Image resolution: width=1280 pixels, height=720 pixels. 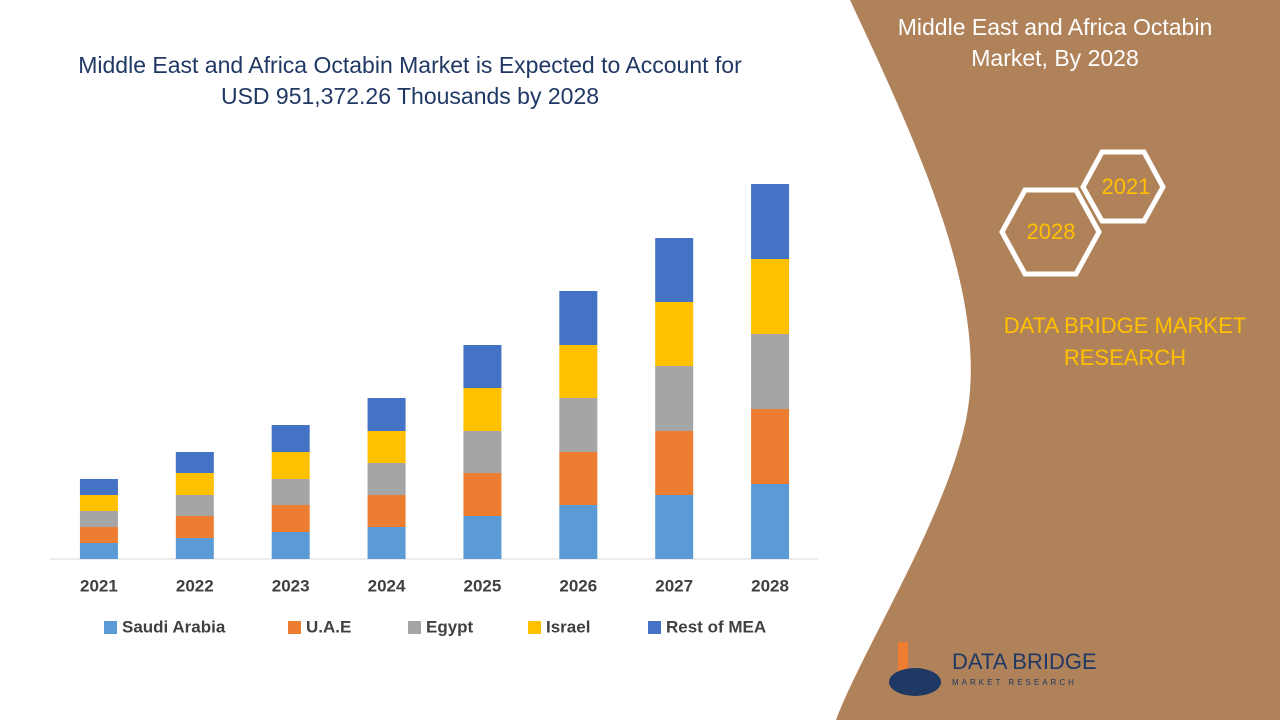 I want to click on brand: DATA BRIDGE MARKET RESEARCH, so click(x=1125, y=341).